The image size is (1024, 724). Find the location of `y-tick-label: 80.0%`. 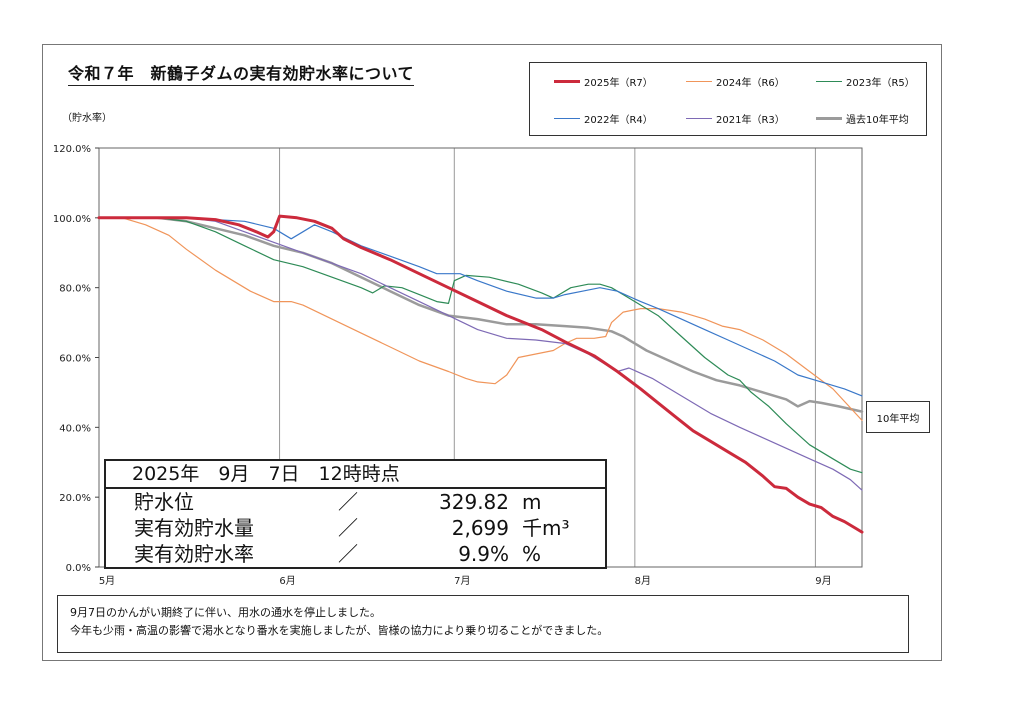

y-tick-label: 80.0% is located at coordinates (75, 289).